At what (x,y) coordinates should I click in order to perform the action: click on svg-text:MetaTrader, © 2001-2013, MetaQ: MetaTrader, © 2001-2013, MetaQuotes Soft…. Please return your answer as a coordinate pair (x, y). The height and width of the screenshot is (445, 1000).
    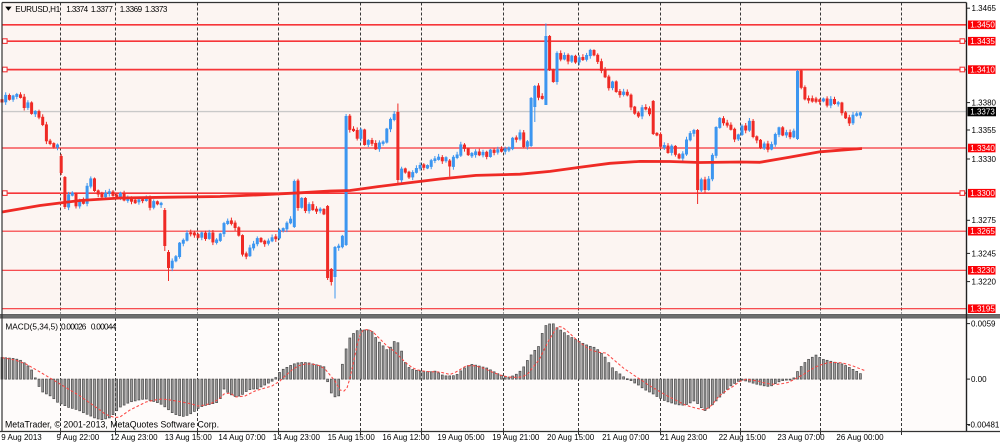
    Looking at the image, I should click on (112, 425).